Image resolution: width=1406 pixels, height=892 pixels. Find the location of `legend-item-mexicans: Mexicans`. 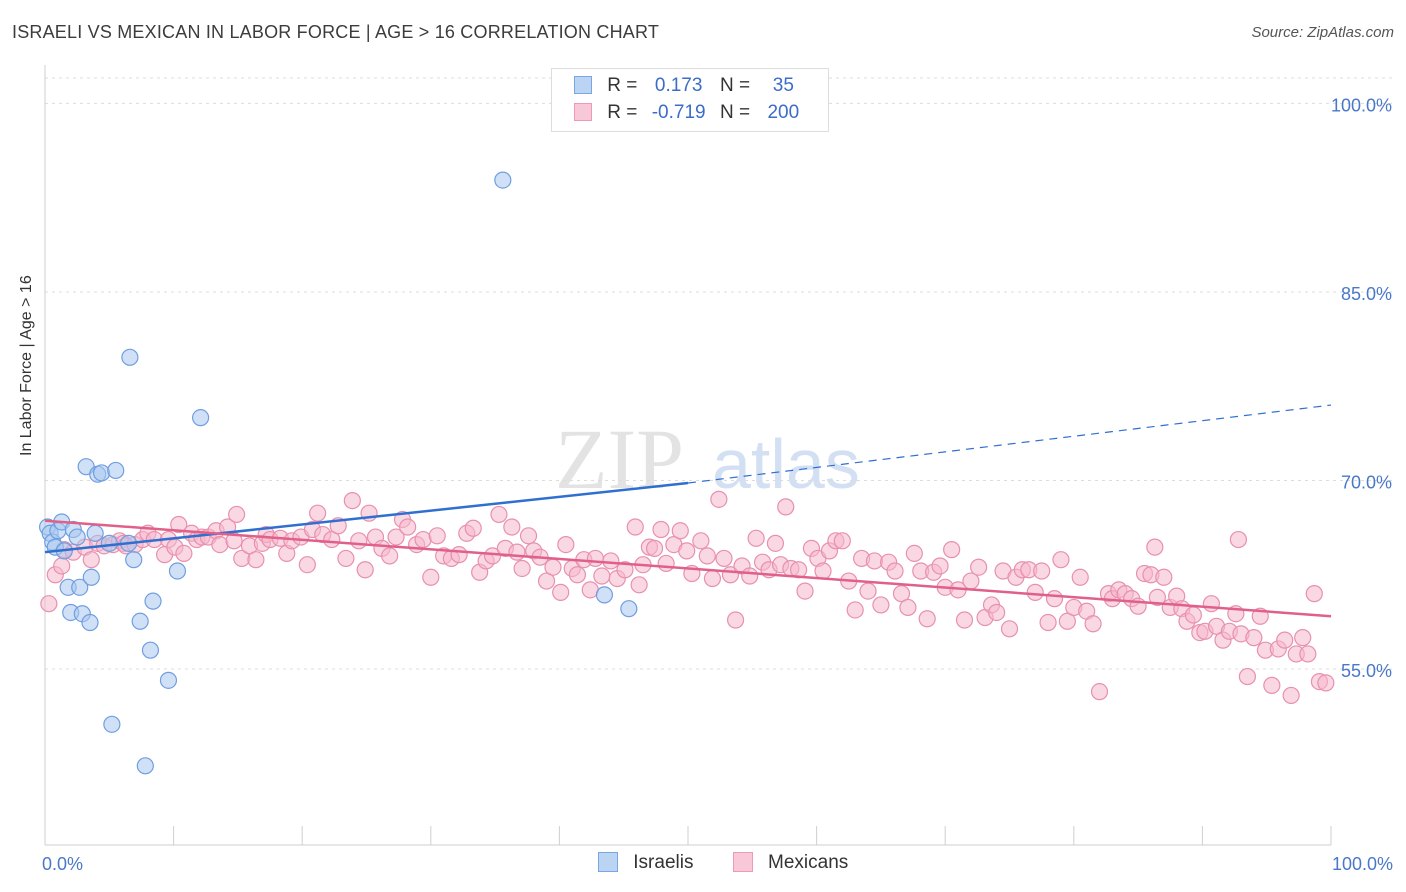

legend-item-mexicans: Mexicans is located at coordinates (790, 863).